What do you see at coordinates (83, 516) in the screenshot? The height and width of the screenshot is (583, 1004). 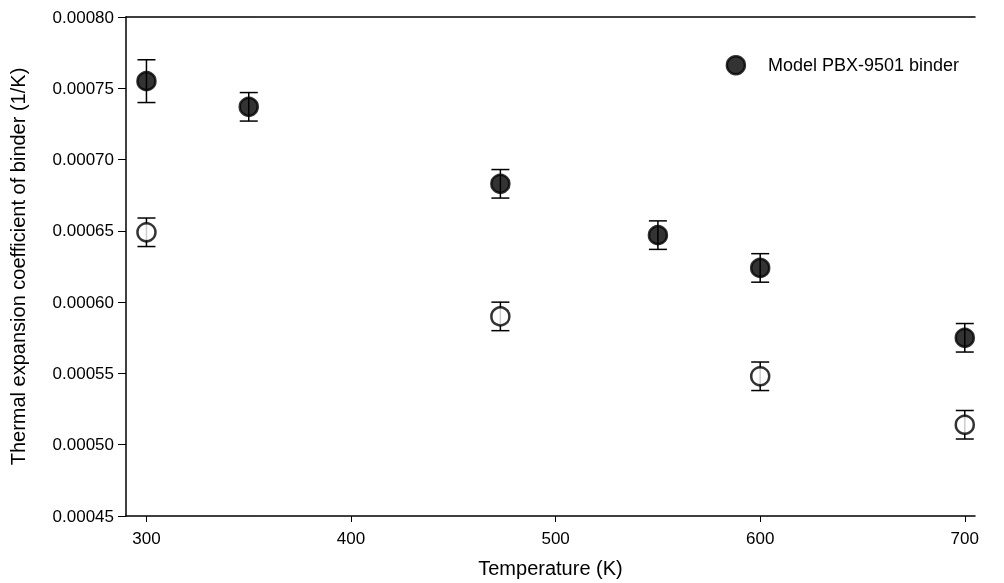 I see `y-tick-label: 0.00045` at bounding box center [83, 516].